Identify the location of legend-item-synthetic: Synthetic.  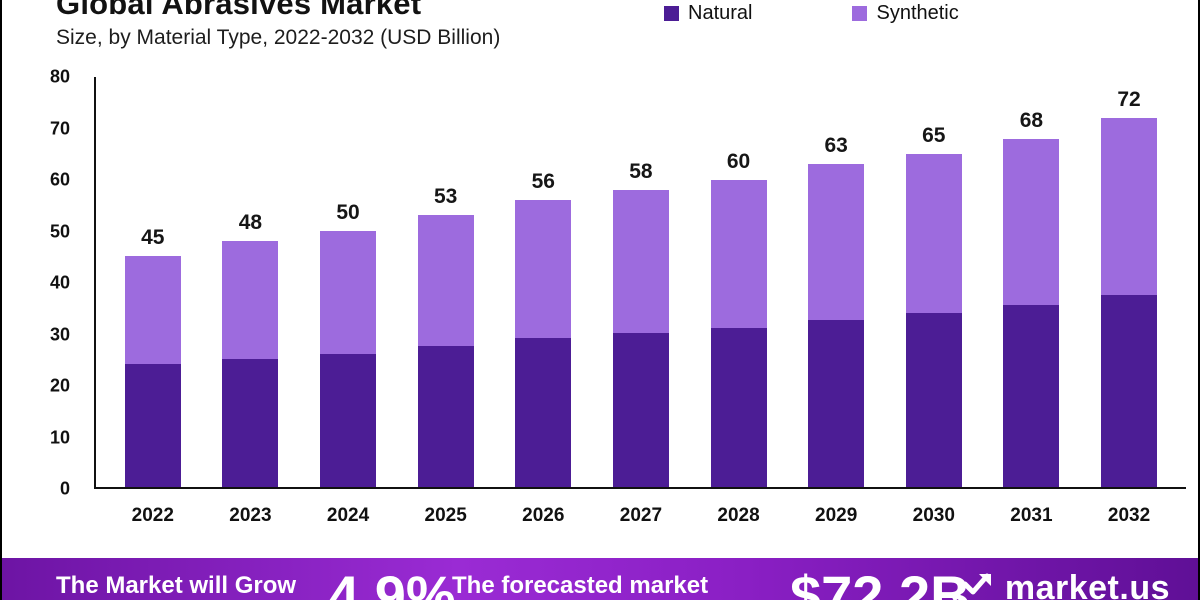
(905, 13).